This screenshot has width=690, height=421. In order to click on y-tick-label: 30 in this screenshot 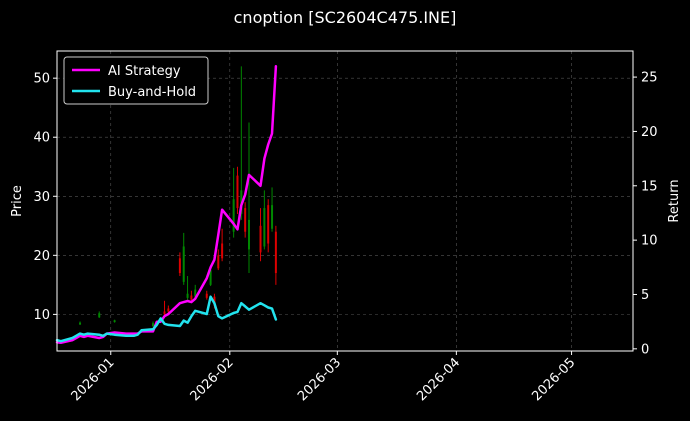, I will do `click(41, 197)`.